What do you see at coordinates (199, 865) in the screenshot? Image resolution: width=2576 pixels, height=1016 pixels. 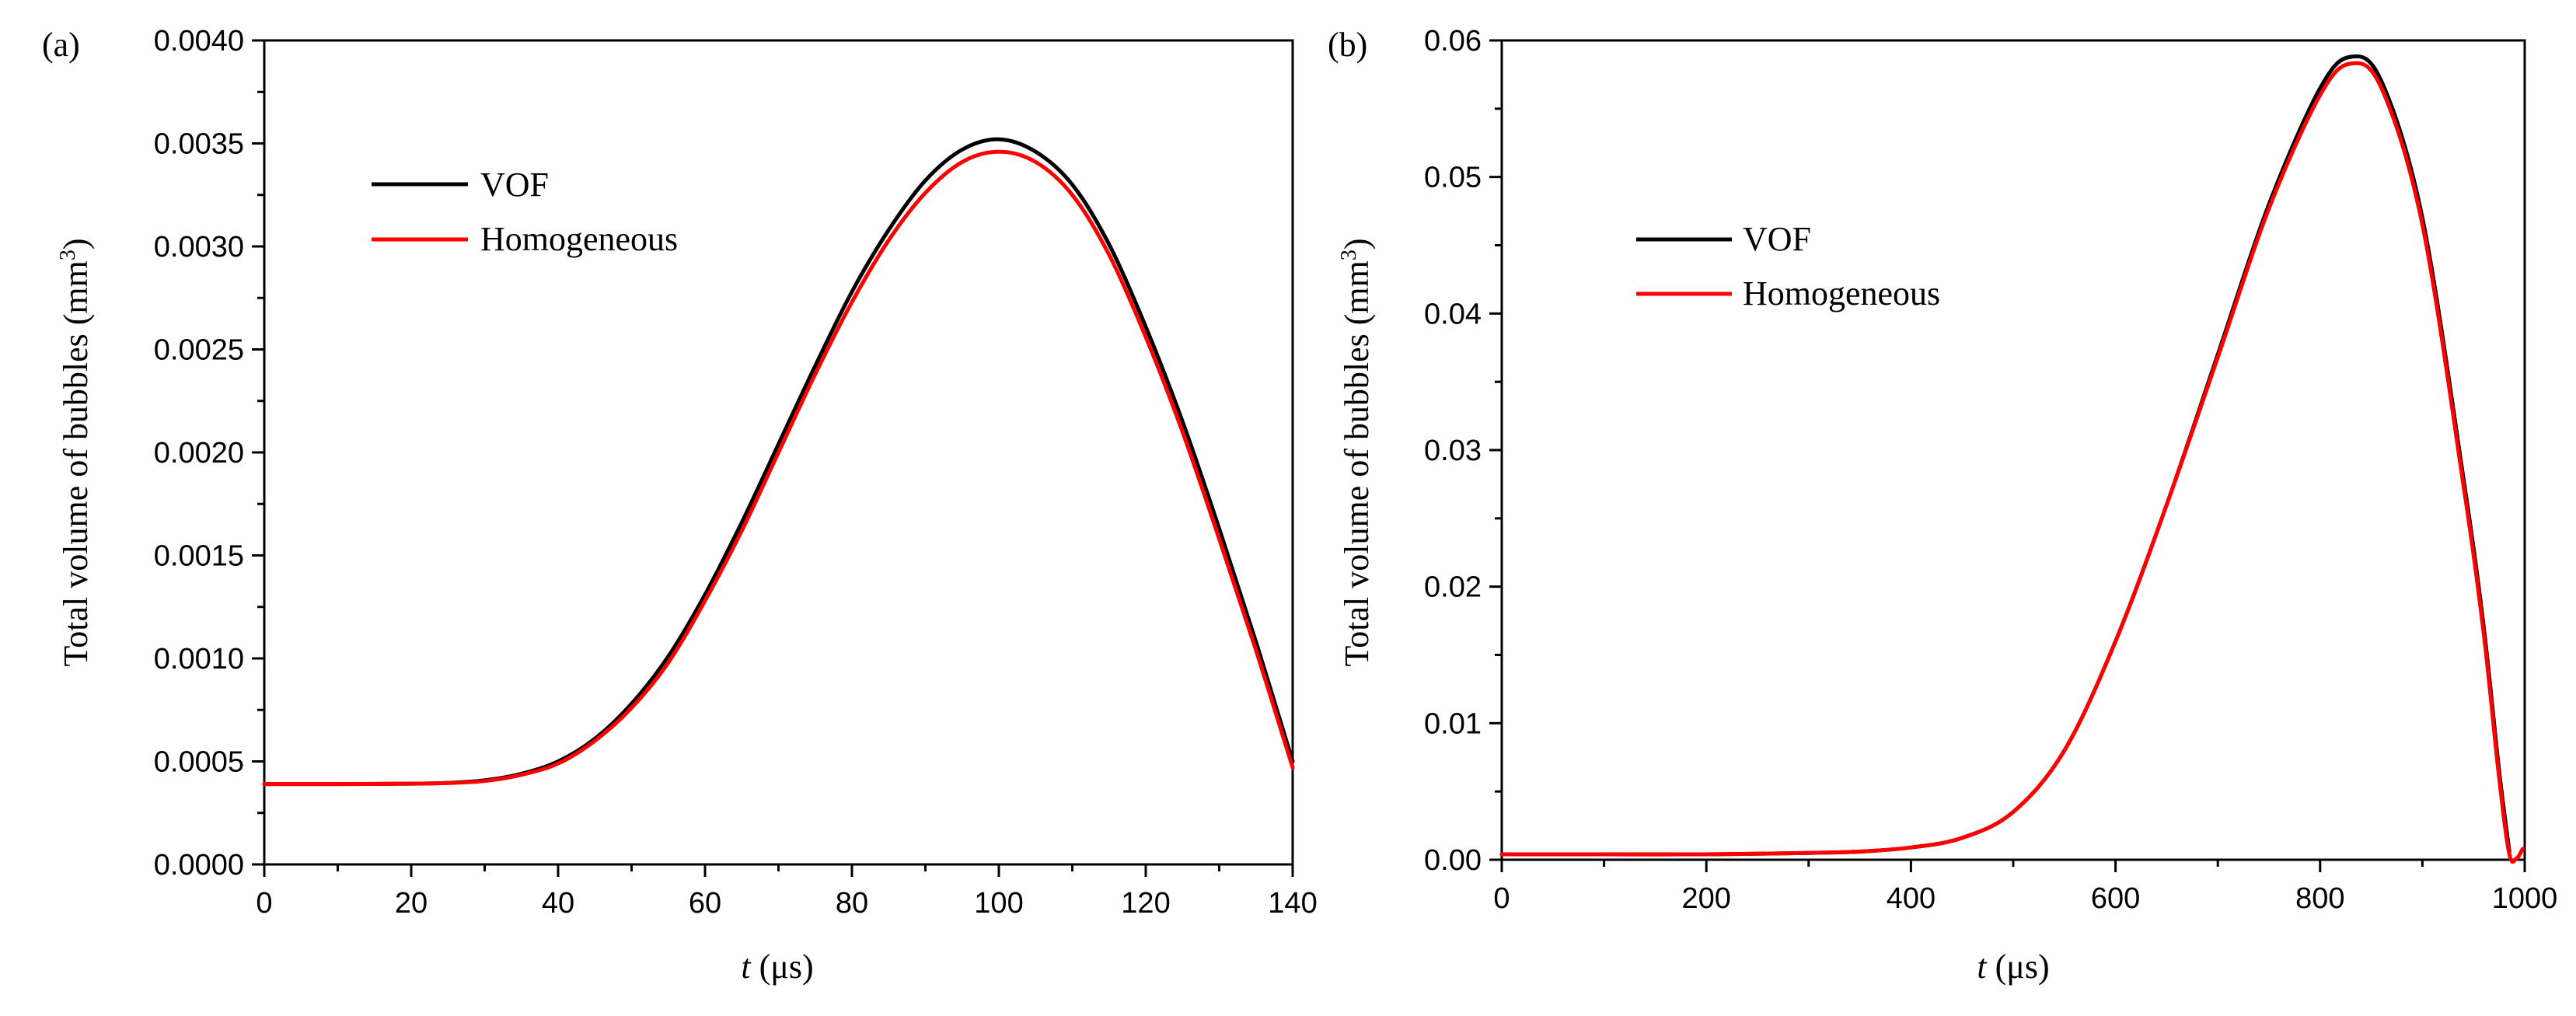 I see `y-tick-label: 0.0000` at bounding box center [199, 865].